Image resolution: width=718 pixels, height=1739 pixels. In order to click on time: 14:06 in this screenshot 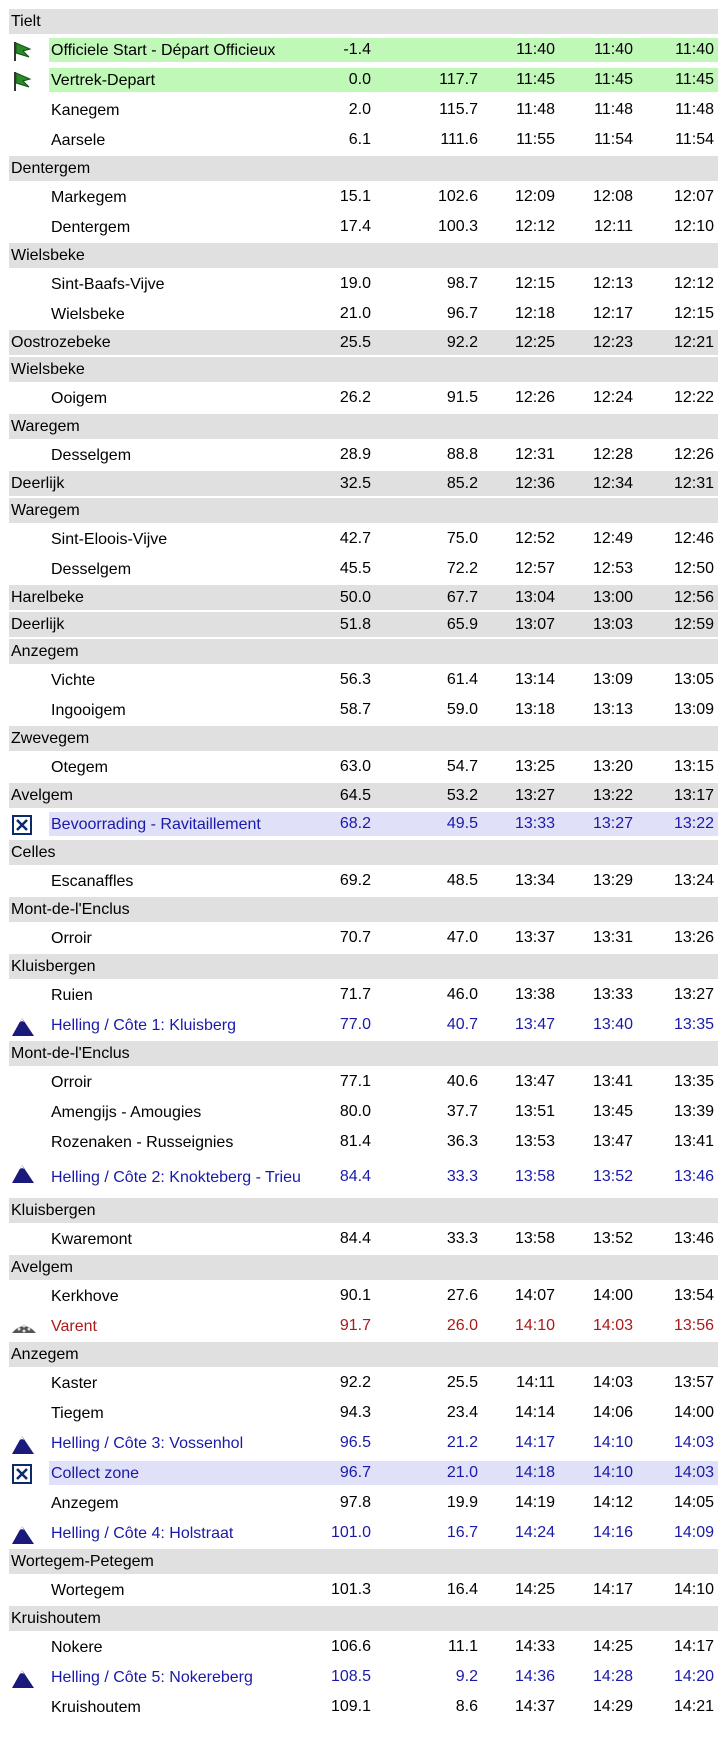, I will do `click(612, 1412)`.